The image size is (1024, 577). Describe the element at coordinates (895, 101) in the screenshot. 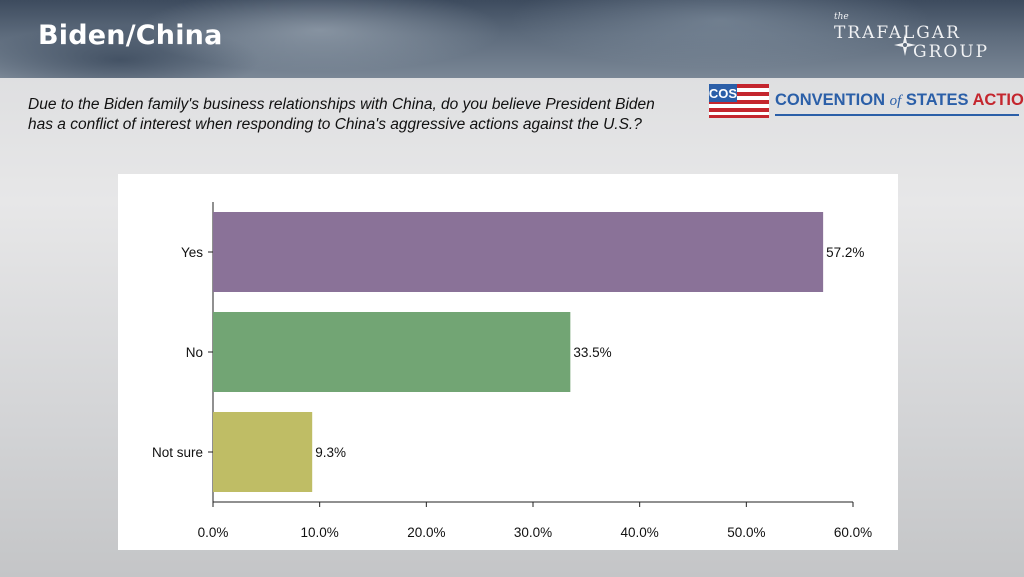

I see `cos-of-text: of` at that location.